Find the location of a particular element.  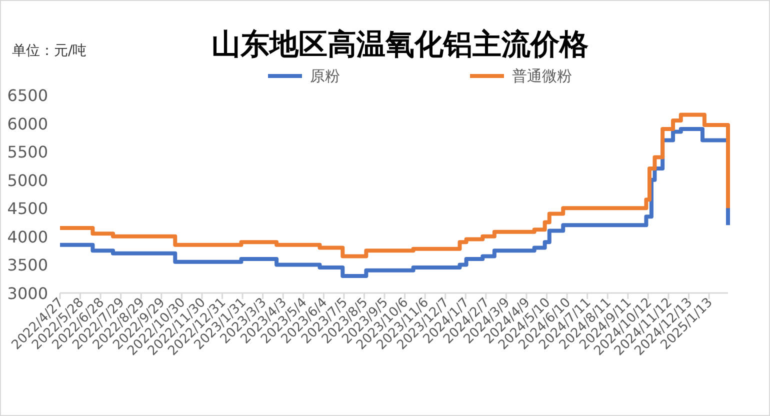

y-tick-label: 4000 is located at coordinates (27, 236).